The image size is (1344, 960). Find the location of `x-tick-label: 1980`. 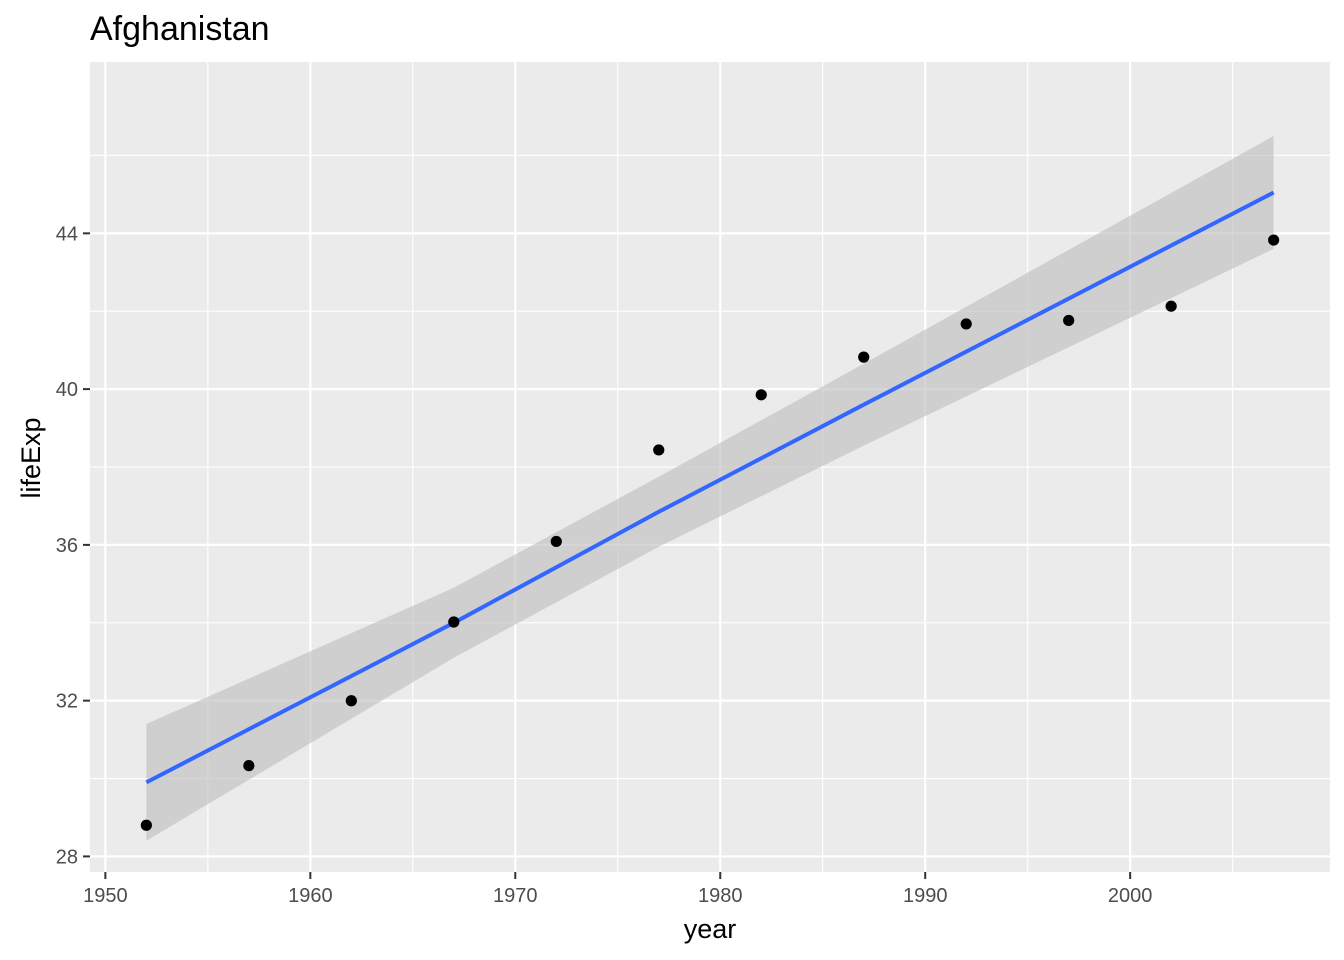

x-tick-label: 1980 is located at coordinates (720, 896).